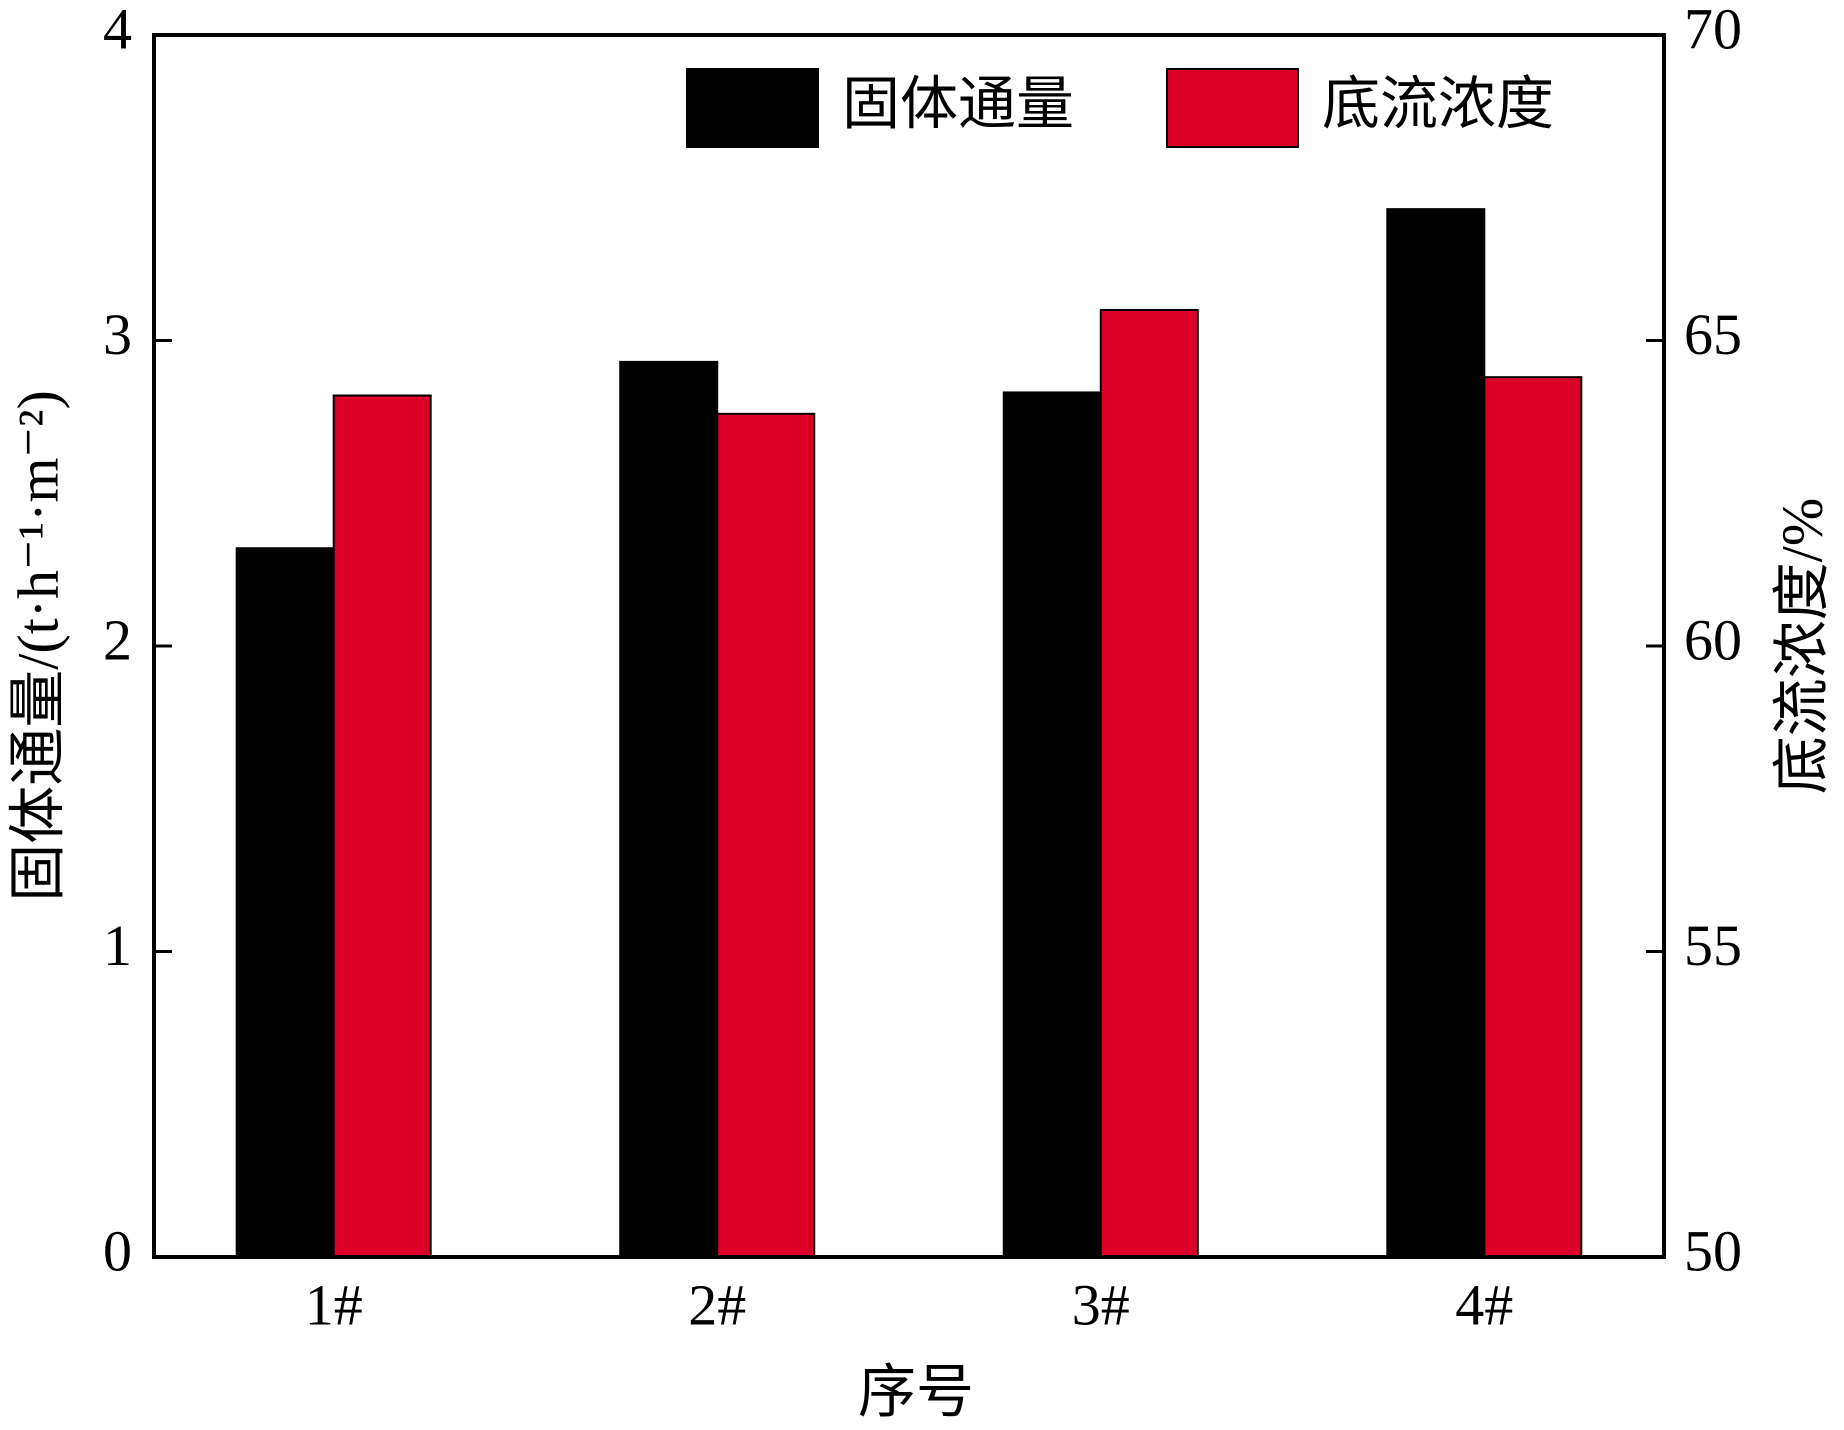 The width and height of the screenshot is (1844, 1430). Describe the element at coordinates (1713, 30) in the screenshot. I see `y2-tick-label: 70` at that location.